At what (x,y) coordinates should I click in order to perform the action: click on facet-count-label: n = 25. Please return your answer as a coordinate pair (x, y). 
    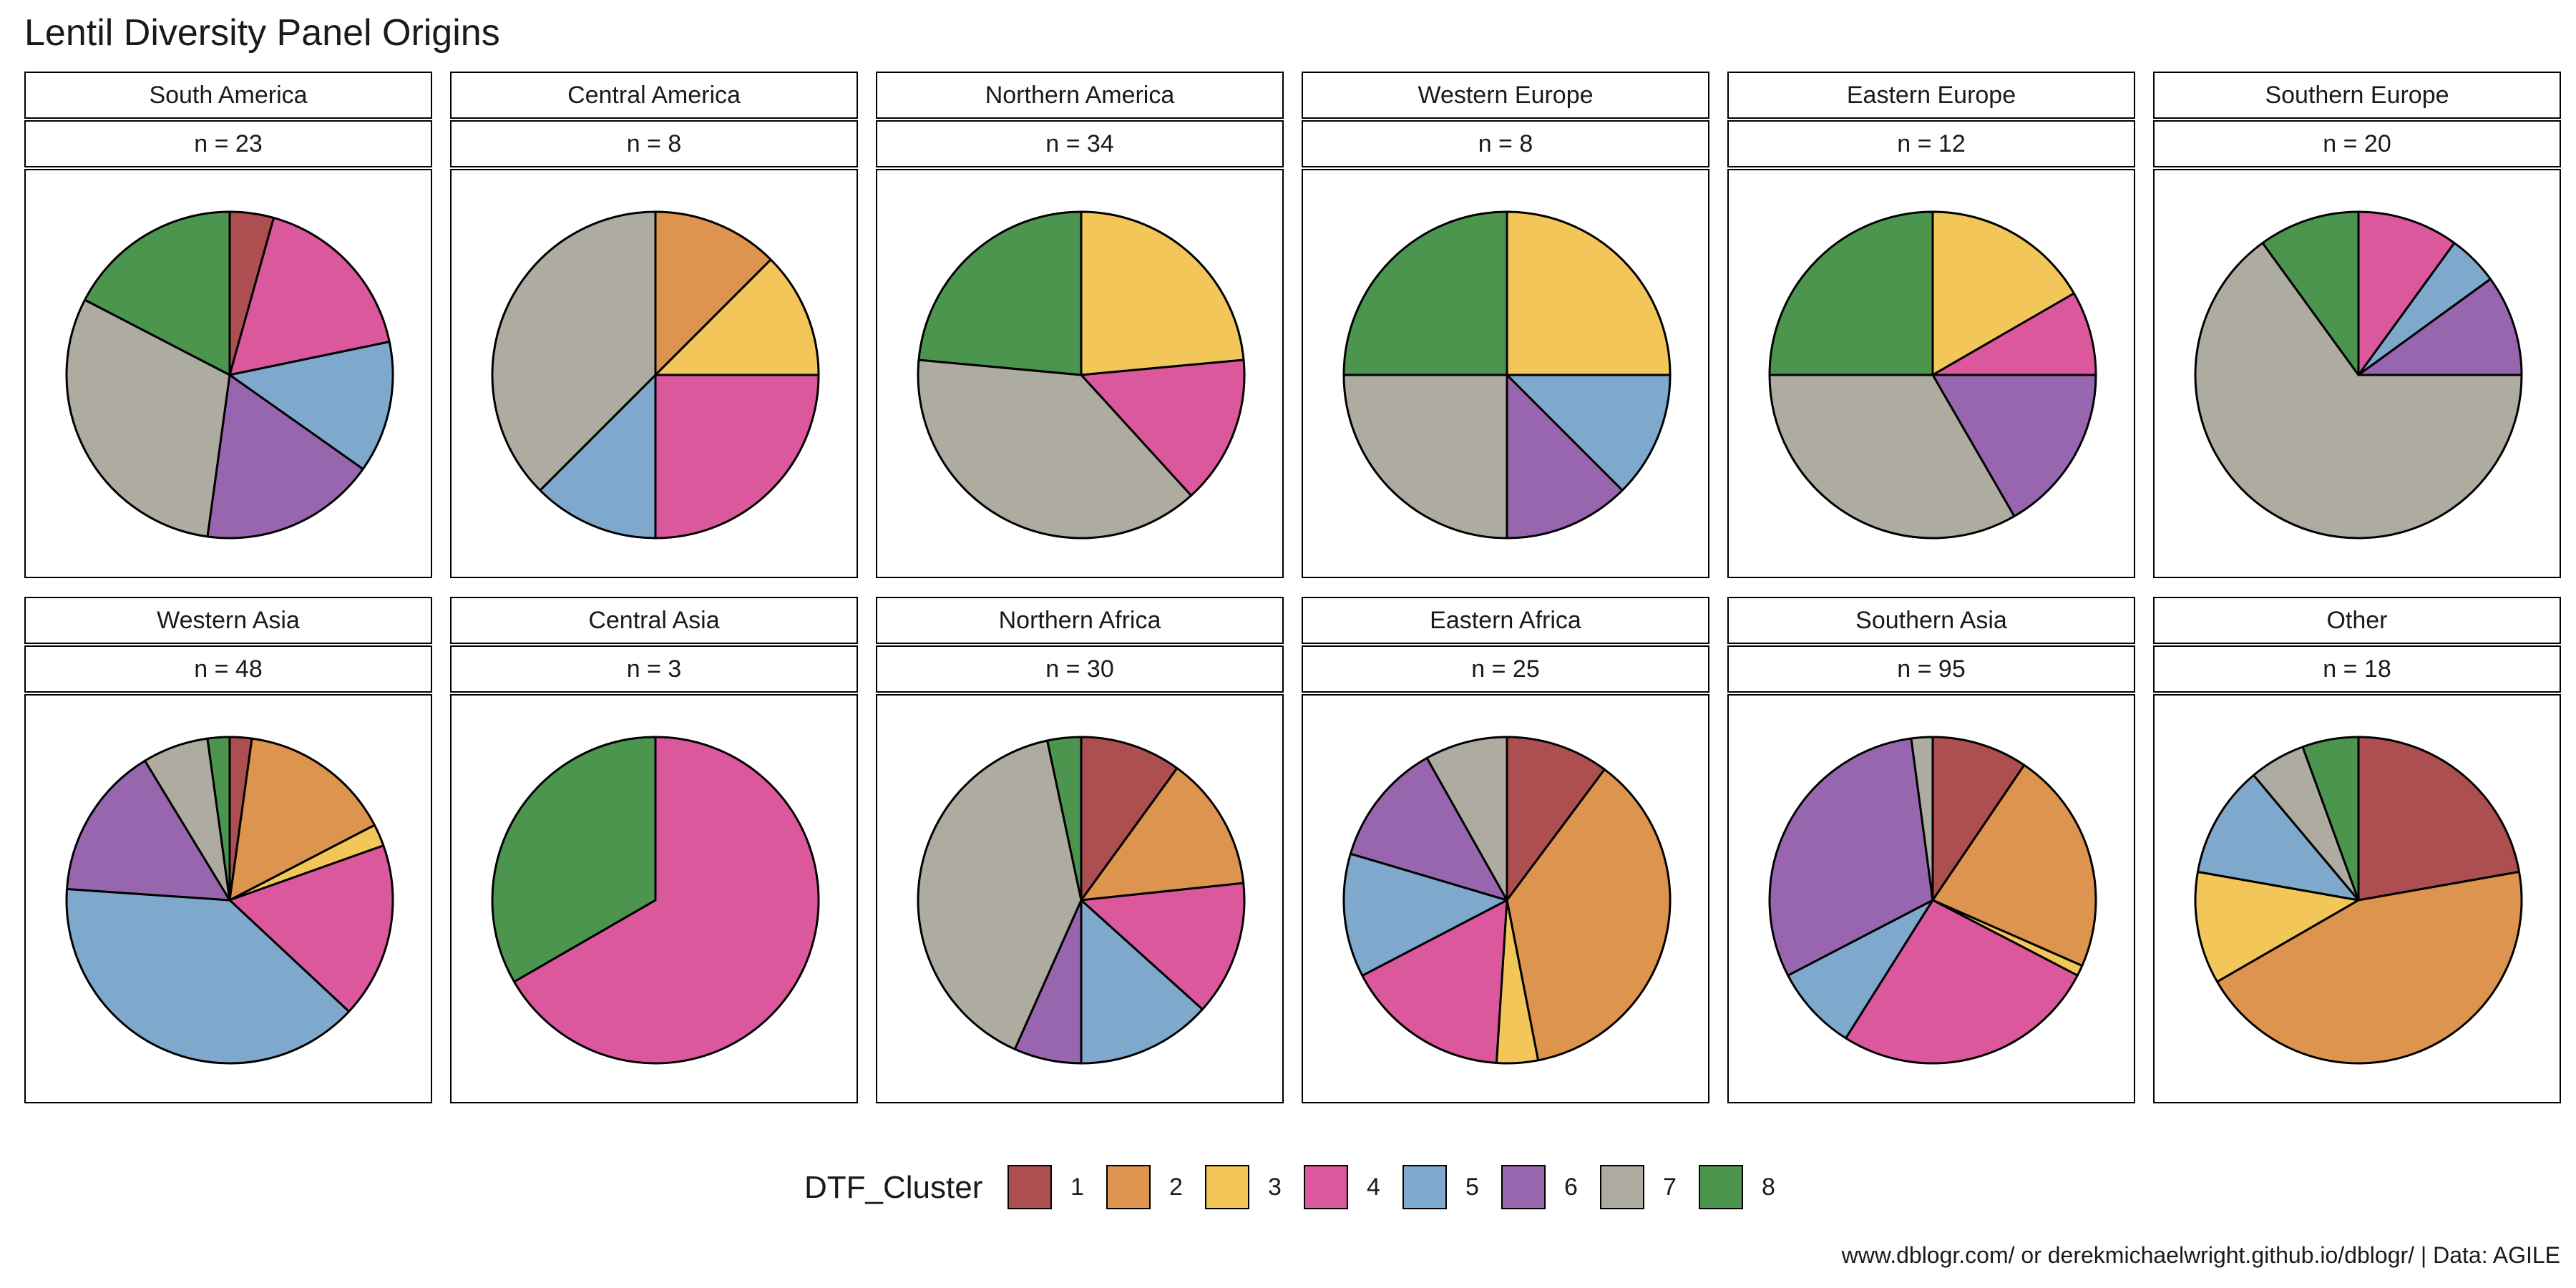
    Looking at the image, I should click on (1505, 669).